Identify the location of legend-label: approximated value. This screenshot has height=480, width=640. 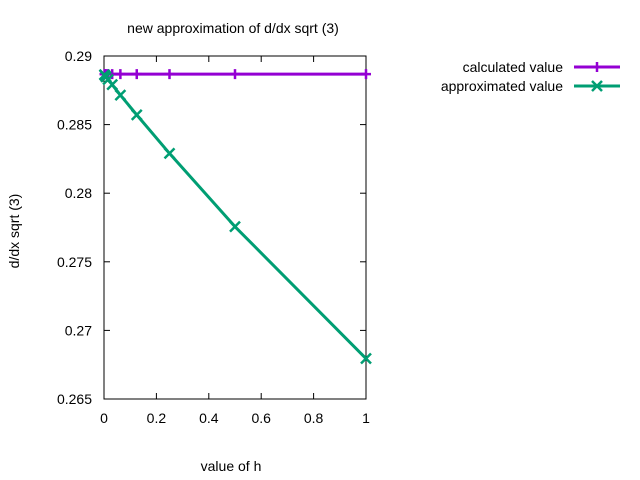
(502, 86).